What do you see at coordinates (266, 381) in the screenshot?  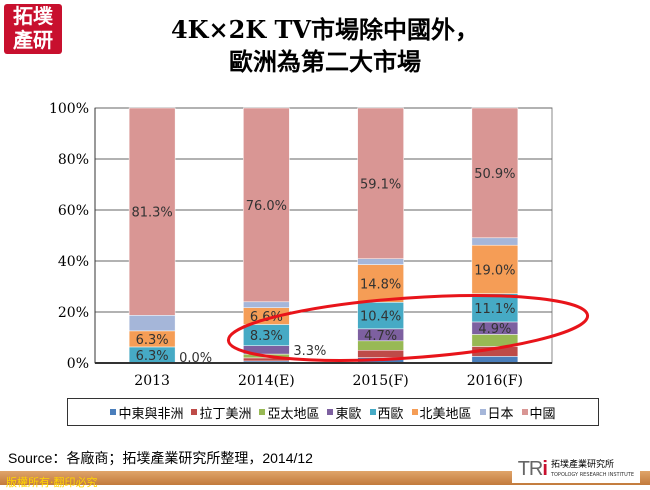 I see `x-tick-label: 2014(E)` at bounding box center [266, 381].